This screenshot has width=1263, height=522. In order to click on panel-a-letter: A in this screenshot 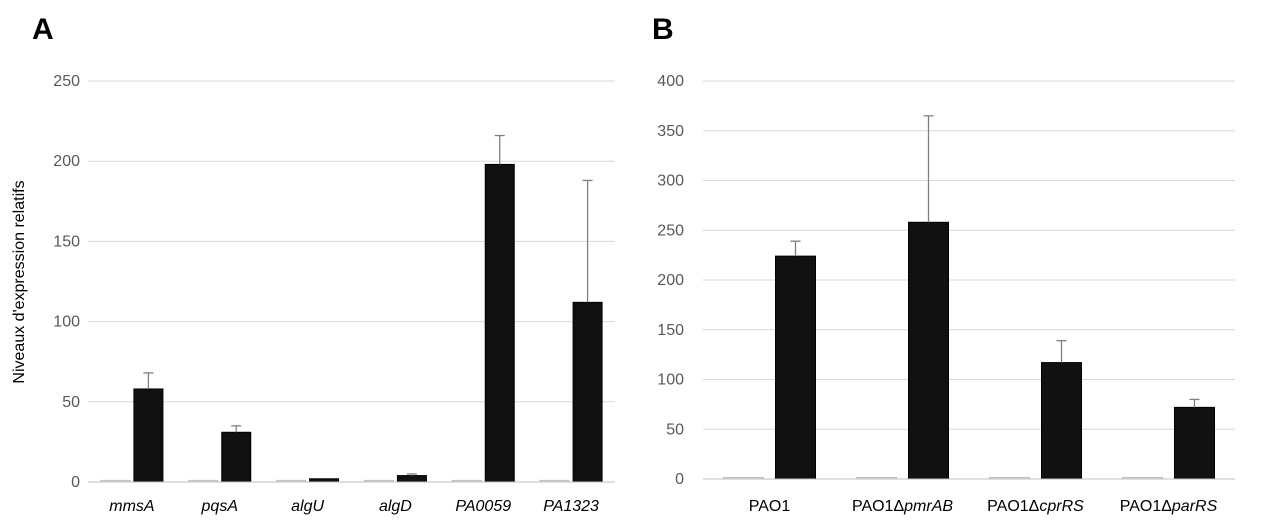, I will do `click(43, 29)`.